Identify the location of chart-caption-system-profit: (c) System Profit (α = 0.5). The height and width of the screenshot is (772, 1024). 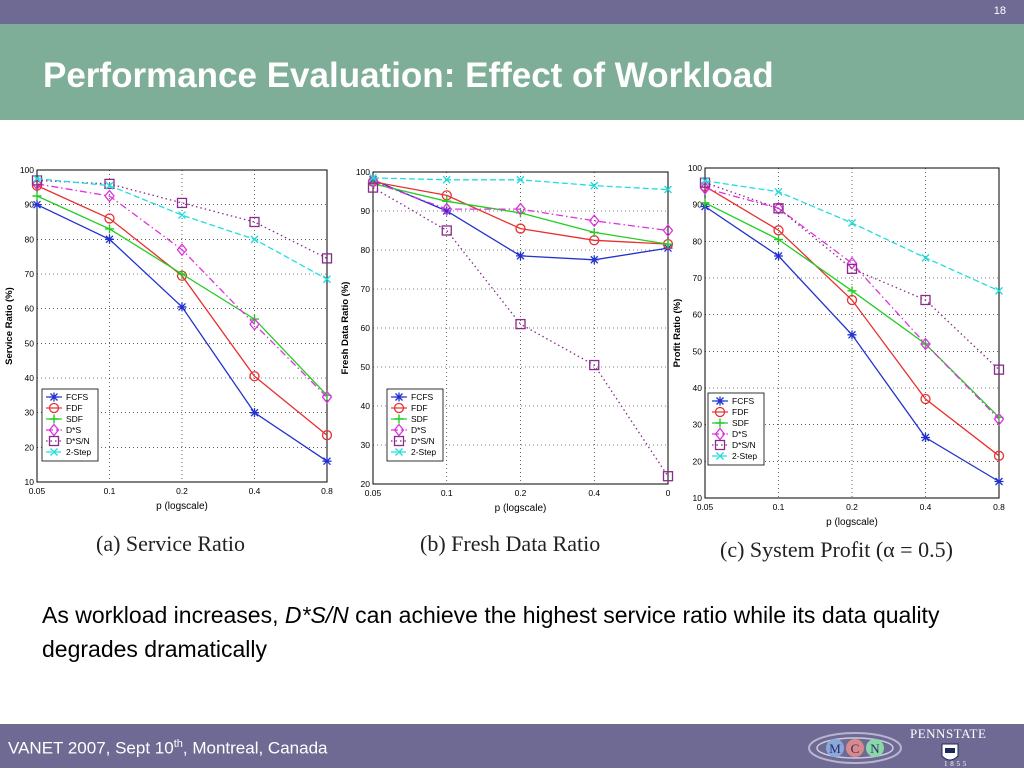
(836, 549).